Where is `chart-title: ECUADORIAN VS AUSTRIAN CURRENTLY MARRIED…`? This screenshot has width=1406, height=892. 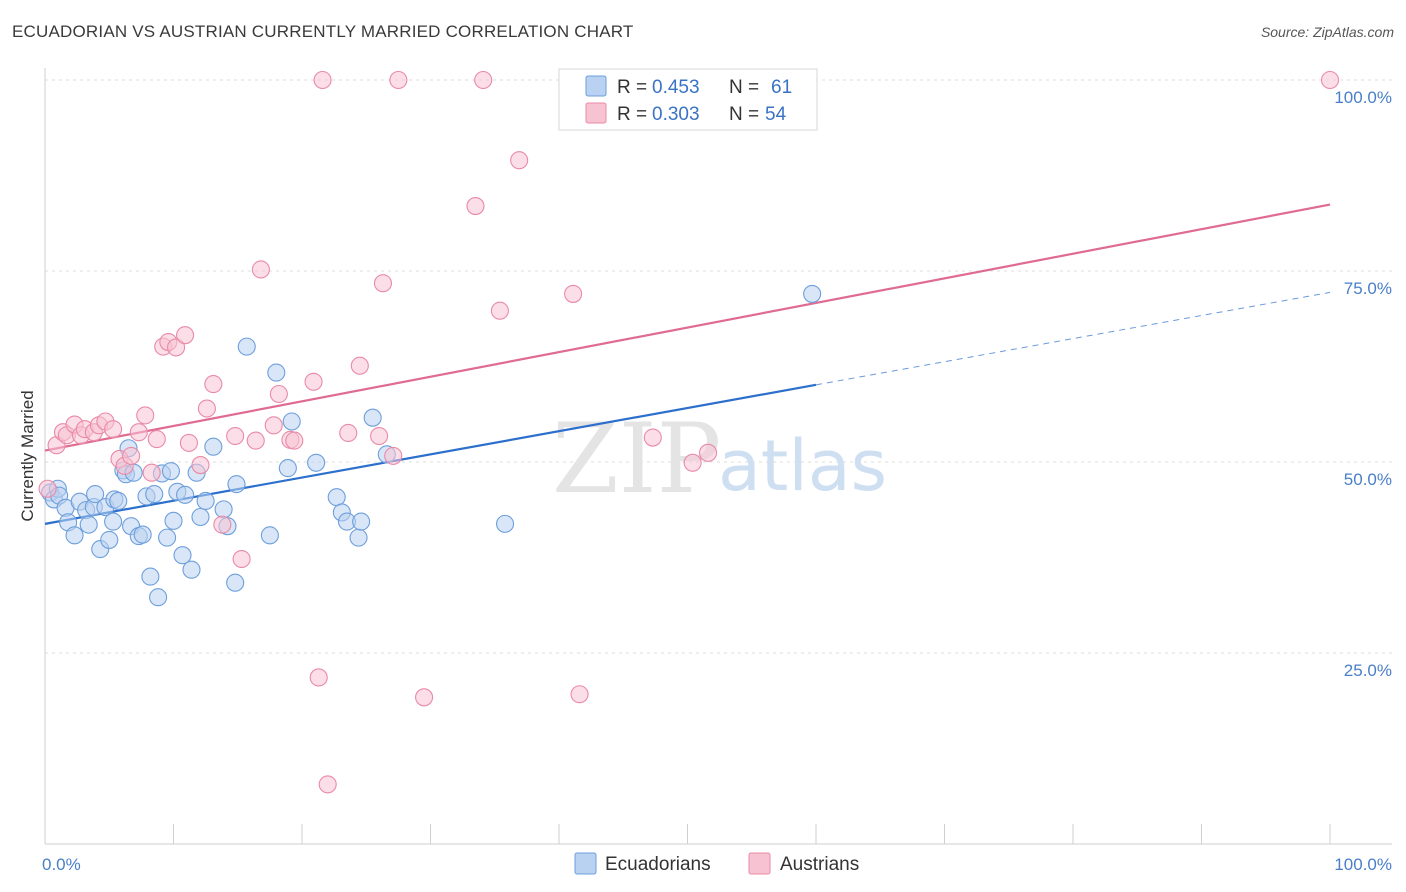
chart-title: ECUADORIAN VS AUSTRIAN CURRENTLY MARRIED… is located at coordinates (323, 31).